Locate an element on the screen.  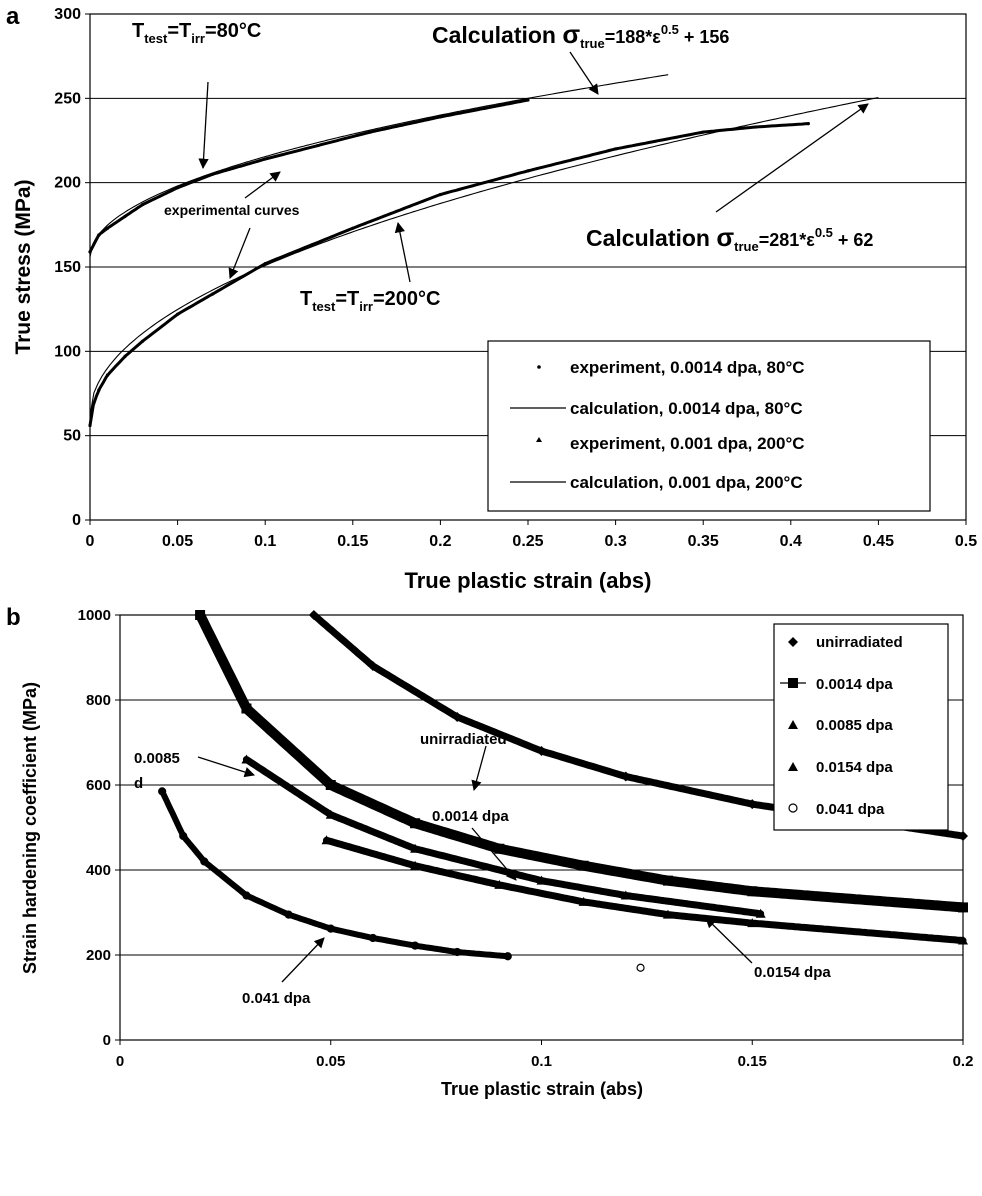
x-tick-label: 0.3 is located at coordinates (615, 541).